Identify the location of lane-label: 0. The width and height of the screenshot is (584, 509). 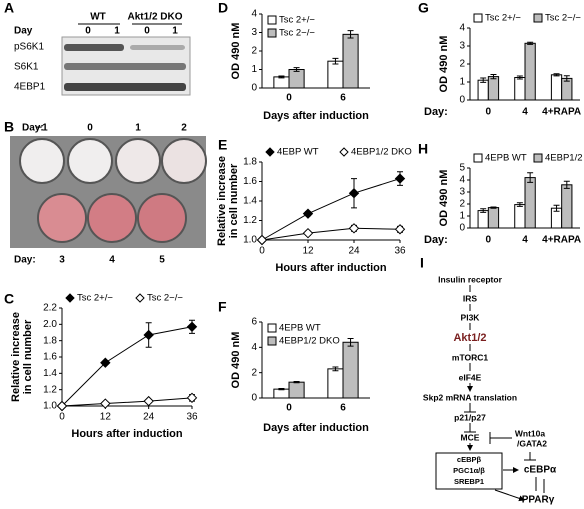
(147, 31).